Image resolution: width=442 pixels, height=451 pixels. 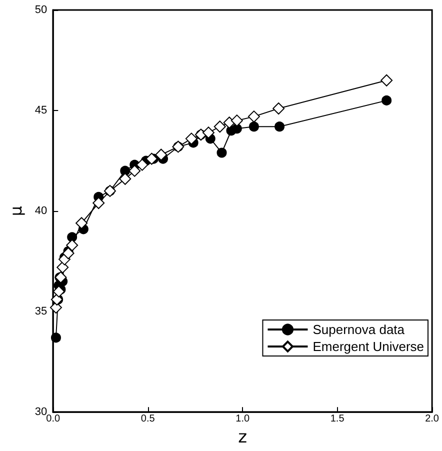 What do you see at coordinates (41, 110) in the screenshot?
I see `y-tick-label: 45` at bounding box center [41, 110].